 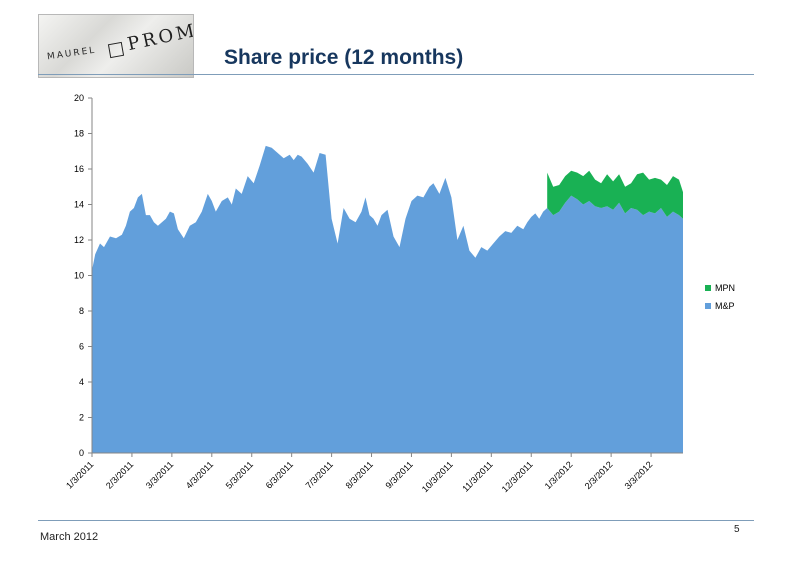 I want to click on y-tick-label: 14, so click(x=79, y=205).